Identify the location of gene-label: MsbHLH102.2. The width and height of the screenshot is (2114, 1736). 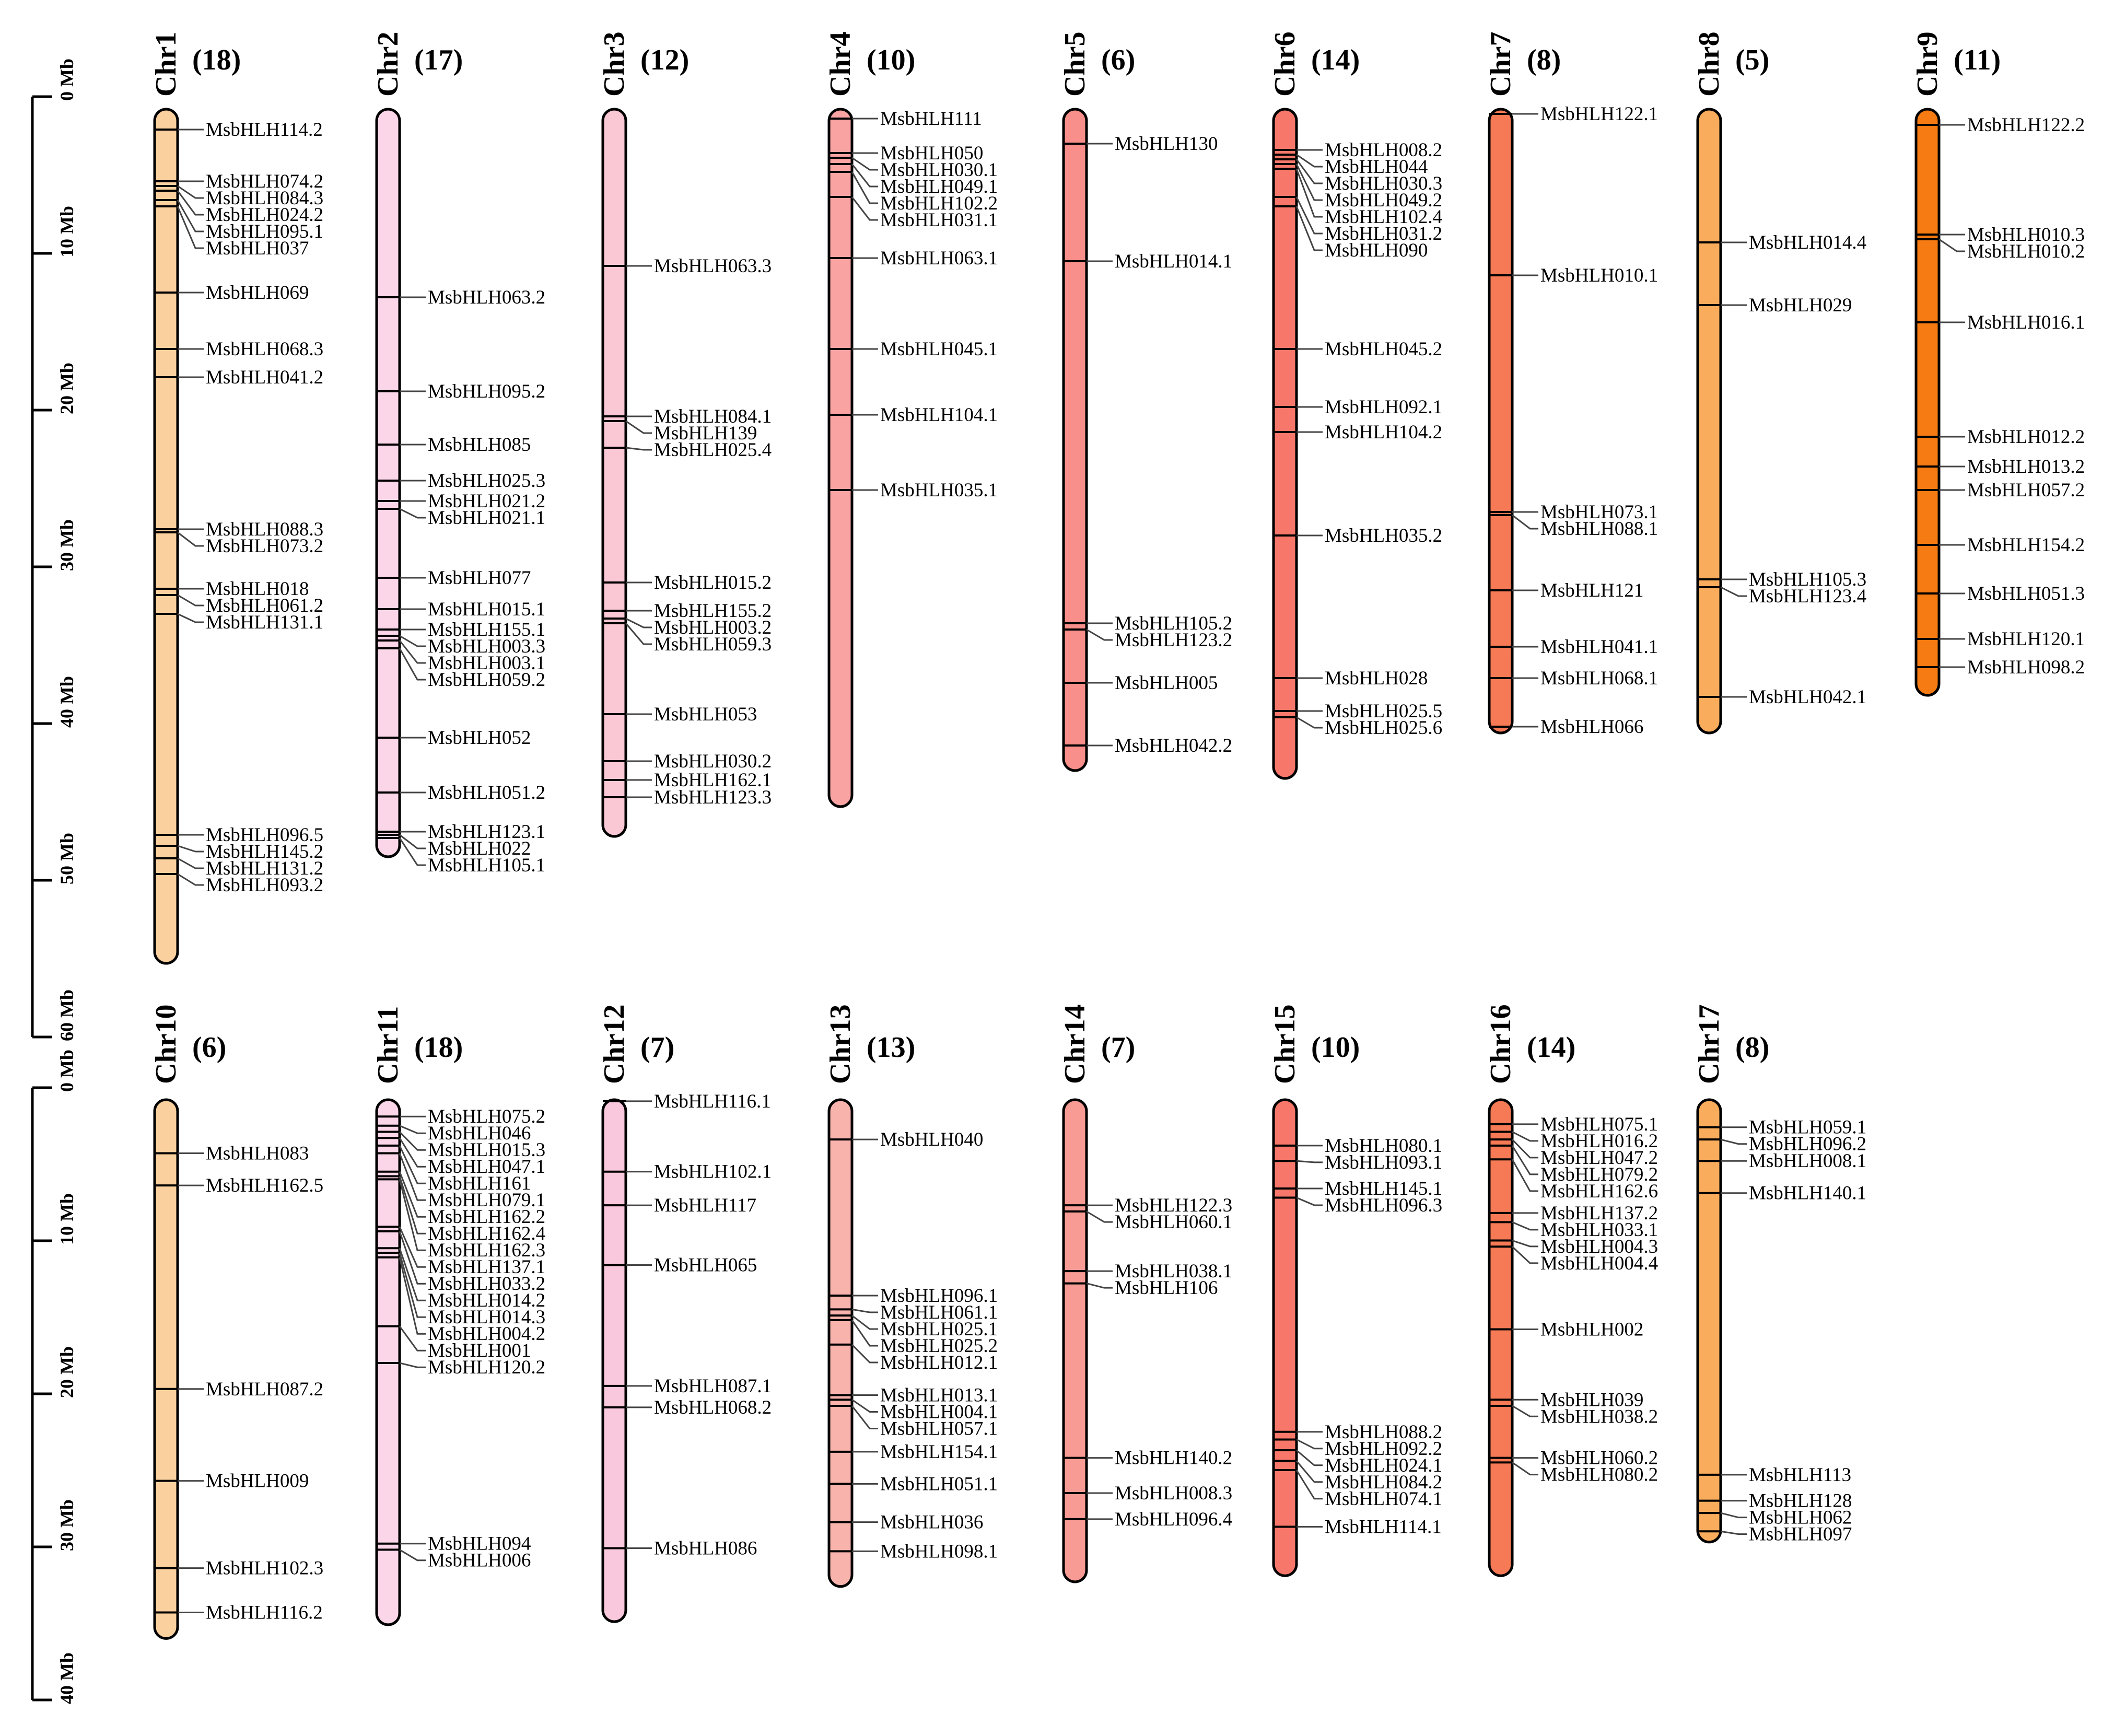
(939, 203).